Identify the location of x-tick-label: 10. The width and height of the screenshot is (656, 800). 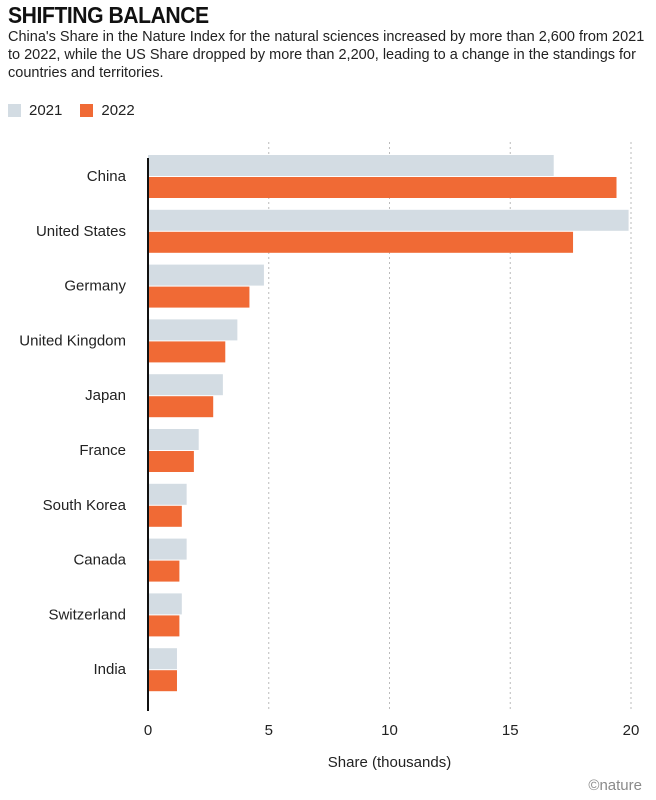
(389, 730).